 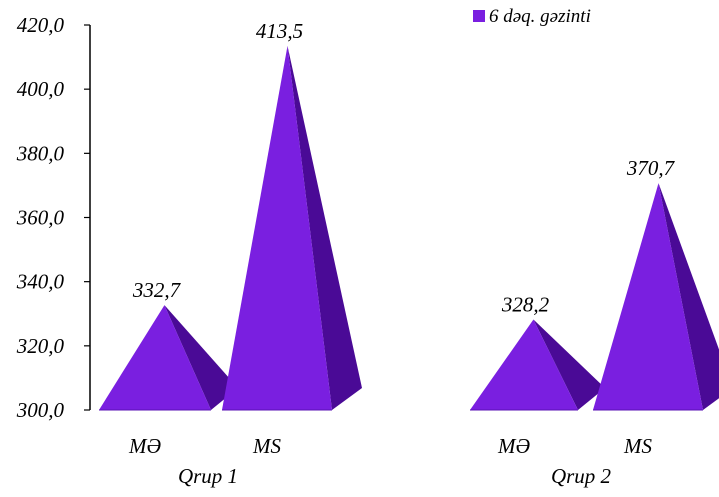 What do you see at coordinates (651, 168) in the screenshot?
I see `data-label: 370,7` at bounding box center [651, 168].